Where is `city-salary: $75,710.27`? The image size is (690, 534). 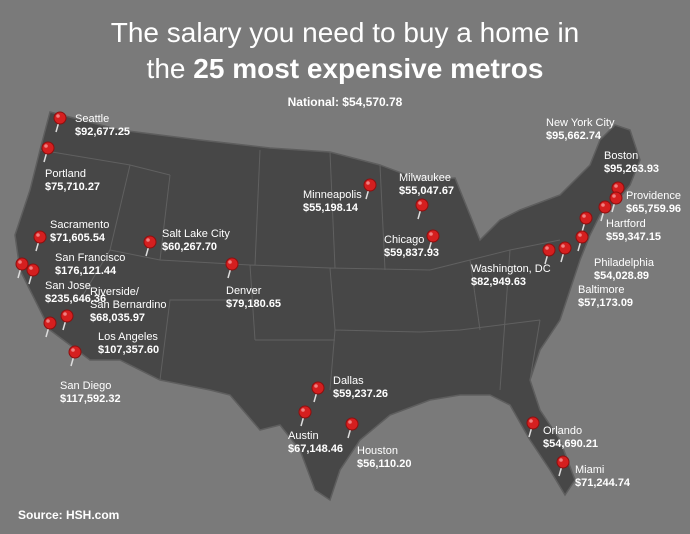 city-salary: $75,710.27 is located at coordinates (72, 187).